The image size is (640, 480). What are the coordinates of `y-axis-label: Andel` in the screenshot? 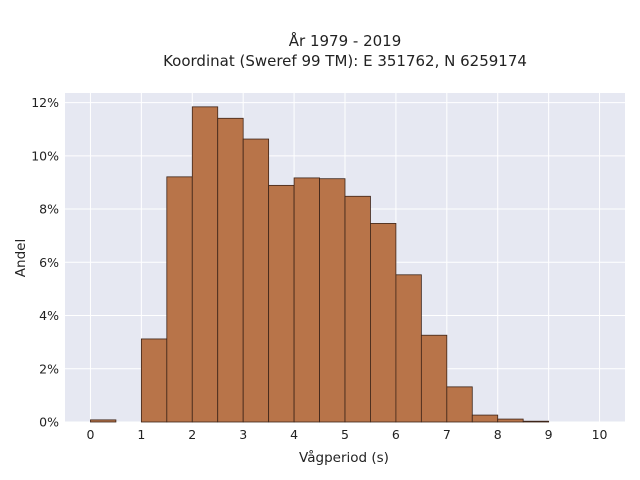 It's located at (21, 258).